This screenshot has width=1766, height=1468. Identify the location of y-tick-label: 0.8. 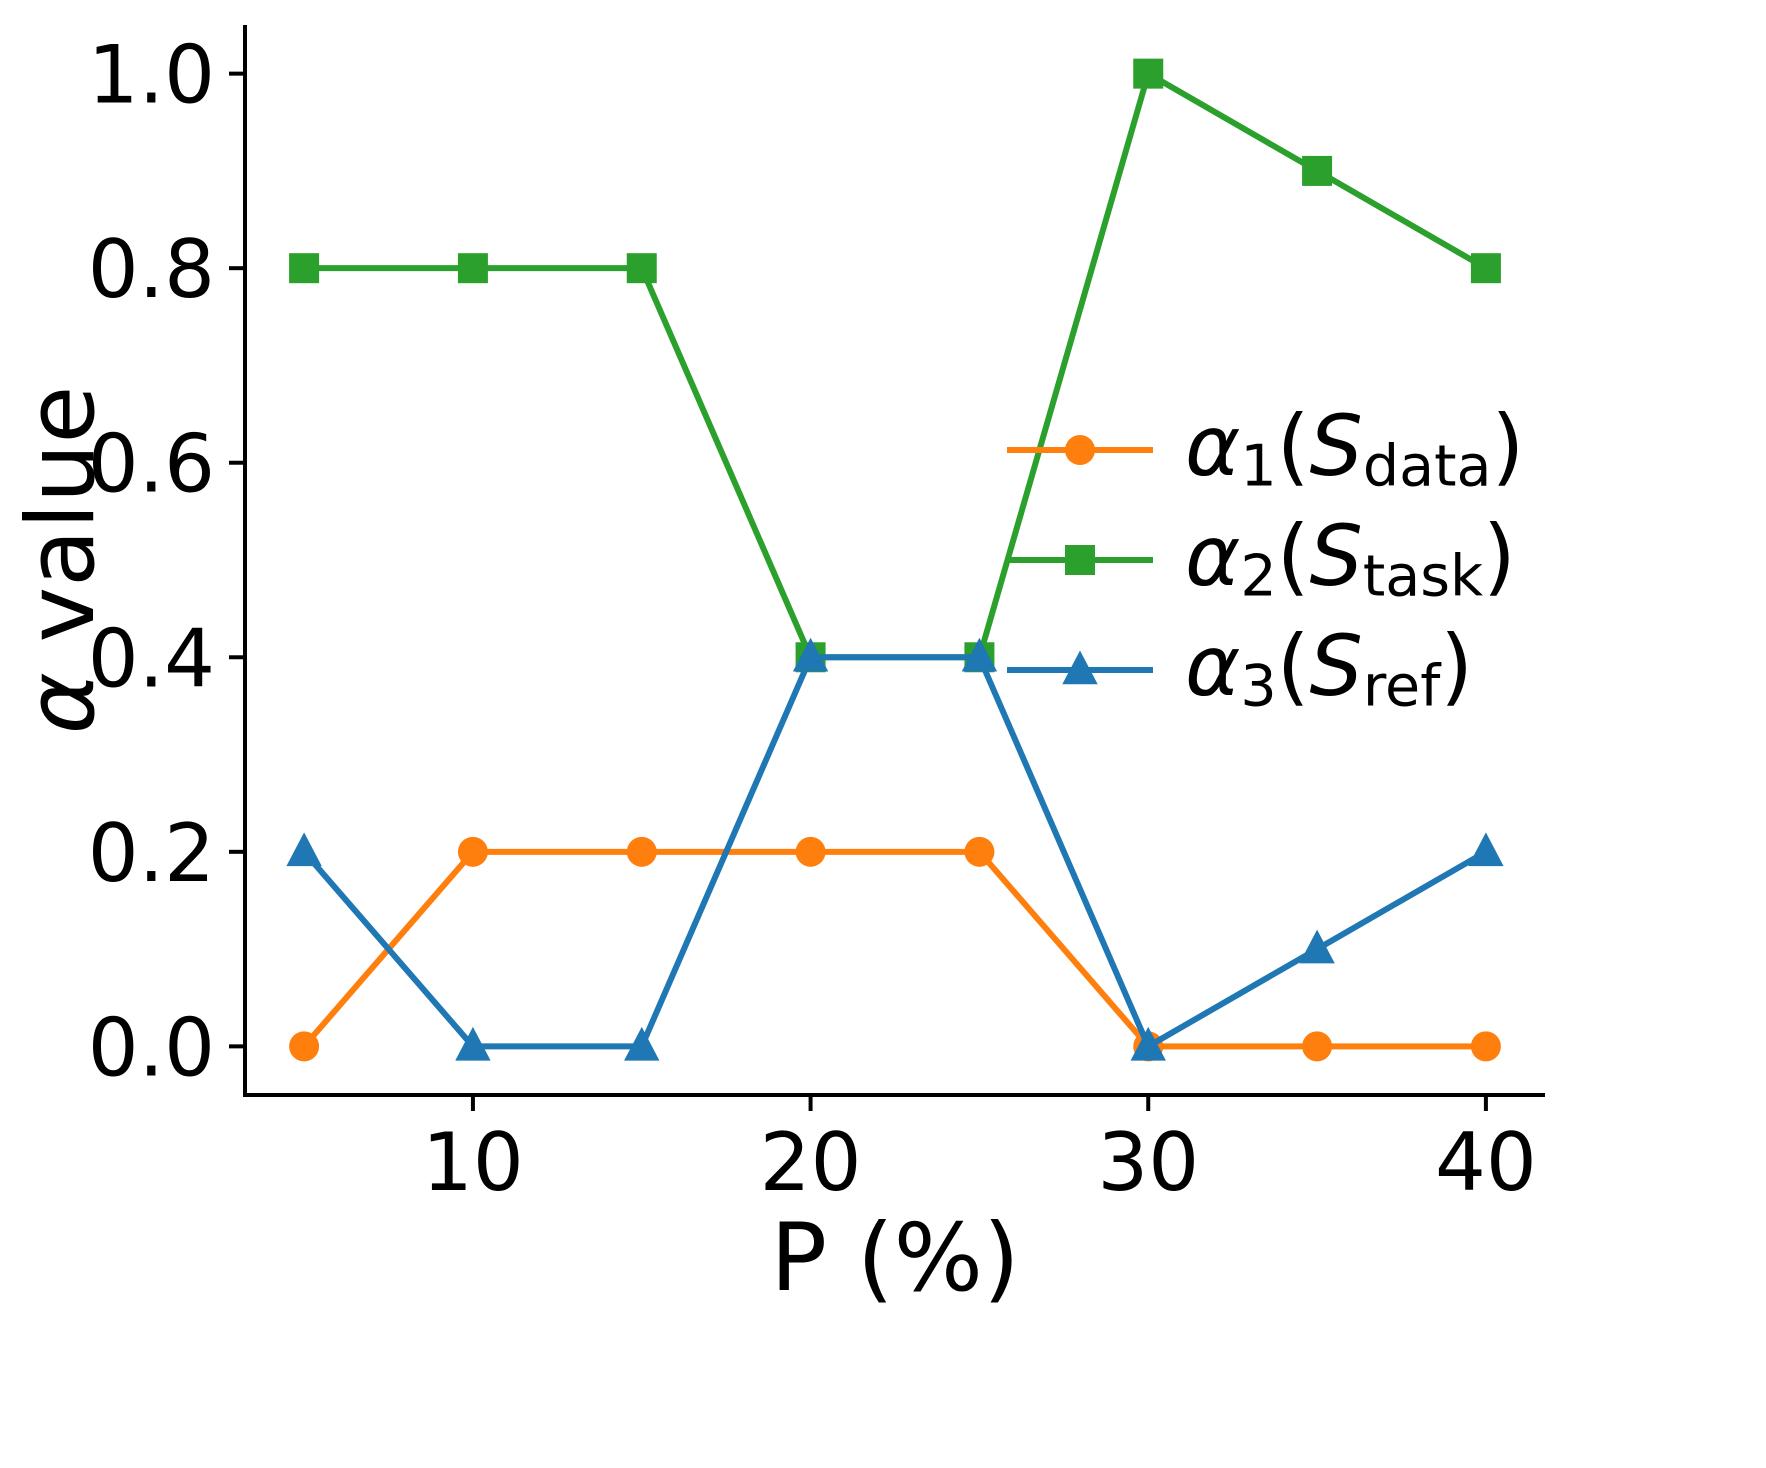
(151, 269).